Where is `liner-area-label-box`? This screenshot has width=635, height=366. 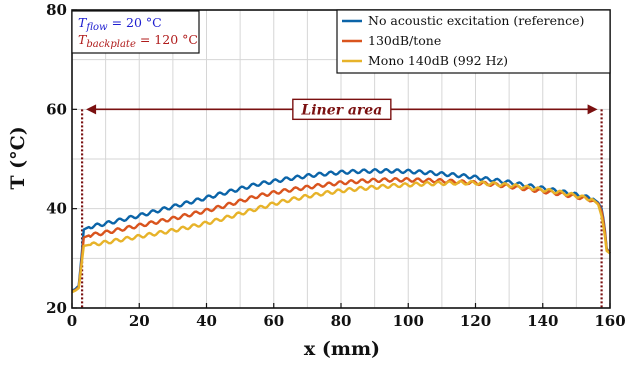 liner-area-label-box is located at coordinates (342, 109).